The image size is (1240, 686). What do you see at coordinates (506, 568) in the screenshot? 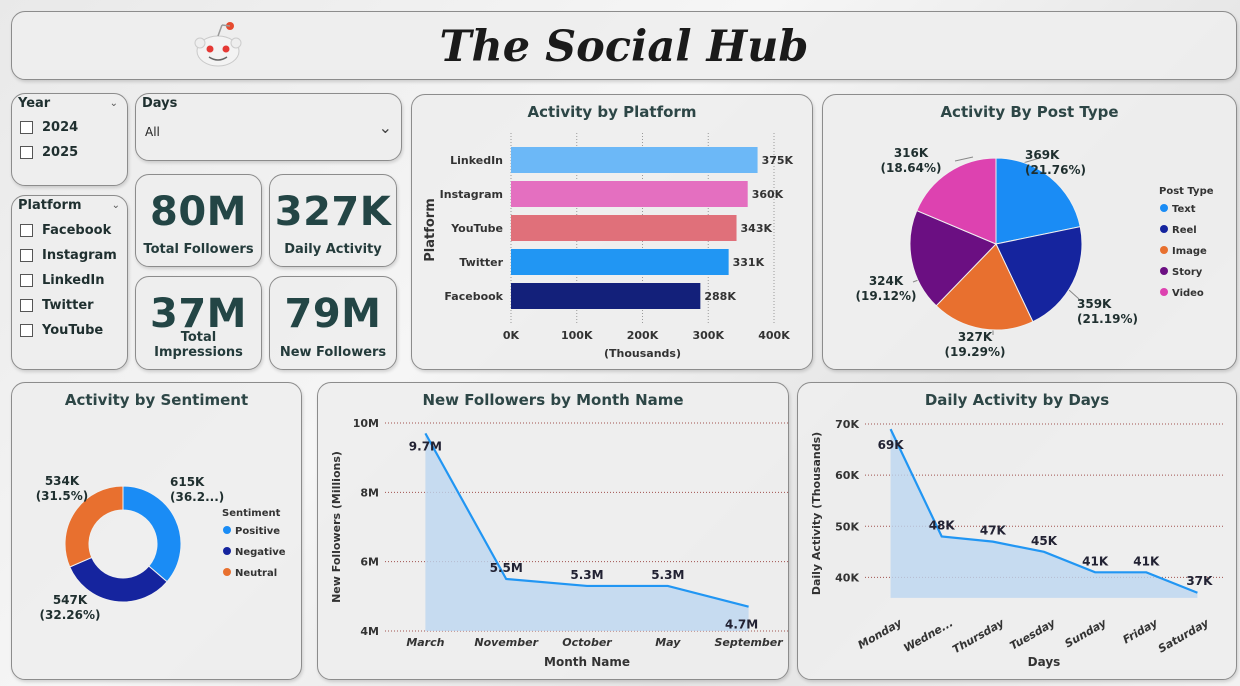
I see `data-label: 5.5M` at bounding box center [506, 568].